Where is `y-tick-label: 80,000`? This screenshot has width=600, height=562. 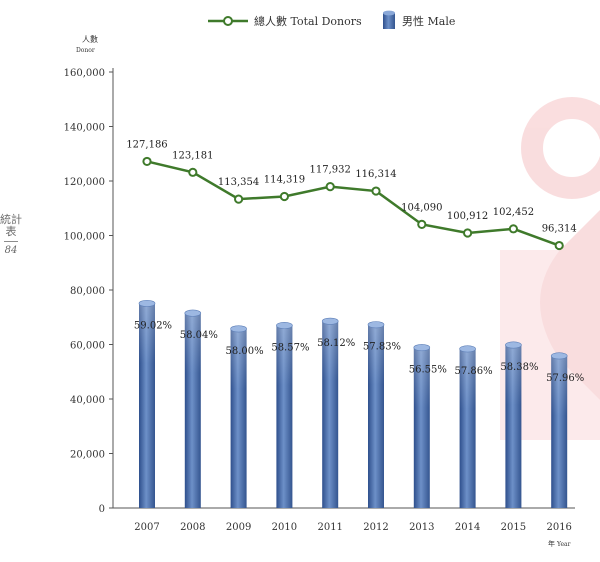 y-tick-label: 80,000 is located at coordinates (87, 291).